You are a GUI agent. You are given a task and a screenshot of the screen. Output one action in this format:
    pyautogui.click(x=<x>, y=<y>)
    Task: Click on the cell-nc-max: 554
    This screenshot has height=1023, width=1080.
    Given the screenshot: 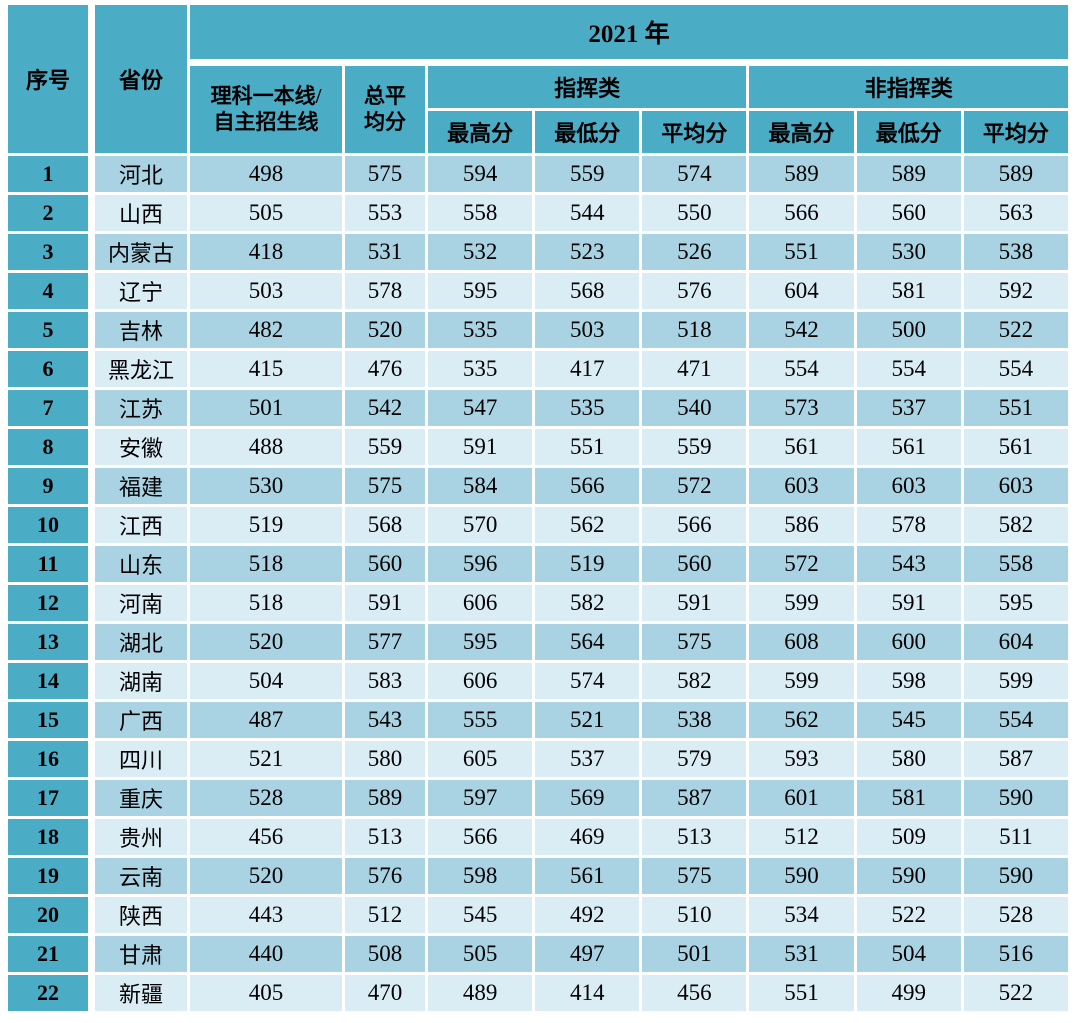 What is the action you would take?
    pyautogui.click(x=801, y=369)
    